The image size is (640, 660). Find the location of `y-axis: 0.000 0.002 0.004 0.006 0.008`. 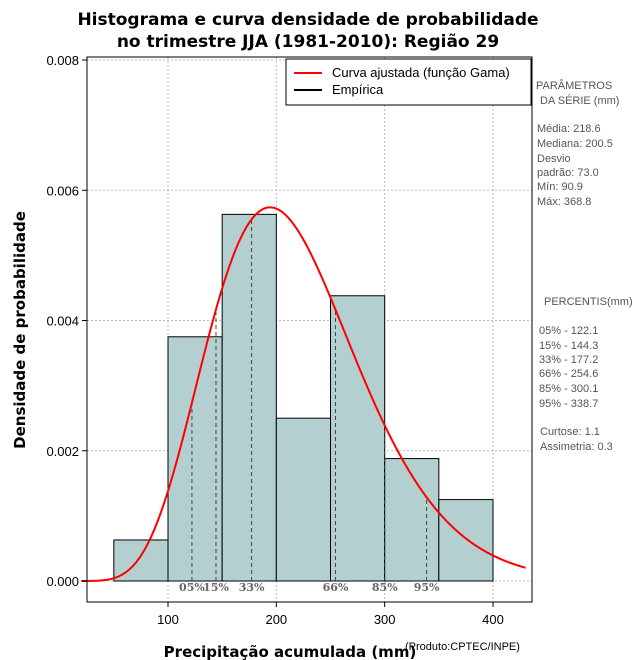

y-axis: 0.000 0.002 0.004 0.006 0.008 is located at coordinates (66, 321).